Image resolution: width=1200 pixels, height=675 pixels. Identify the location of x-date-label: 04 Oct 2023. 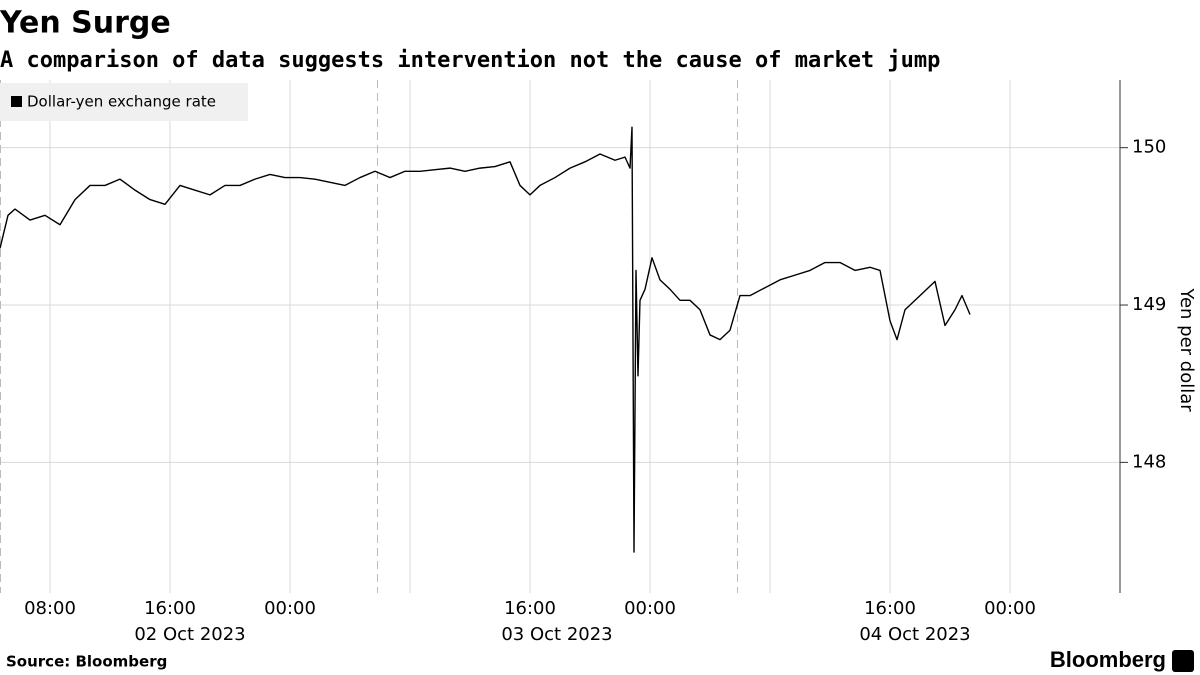
(914, 634).